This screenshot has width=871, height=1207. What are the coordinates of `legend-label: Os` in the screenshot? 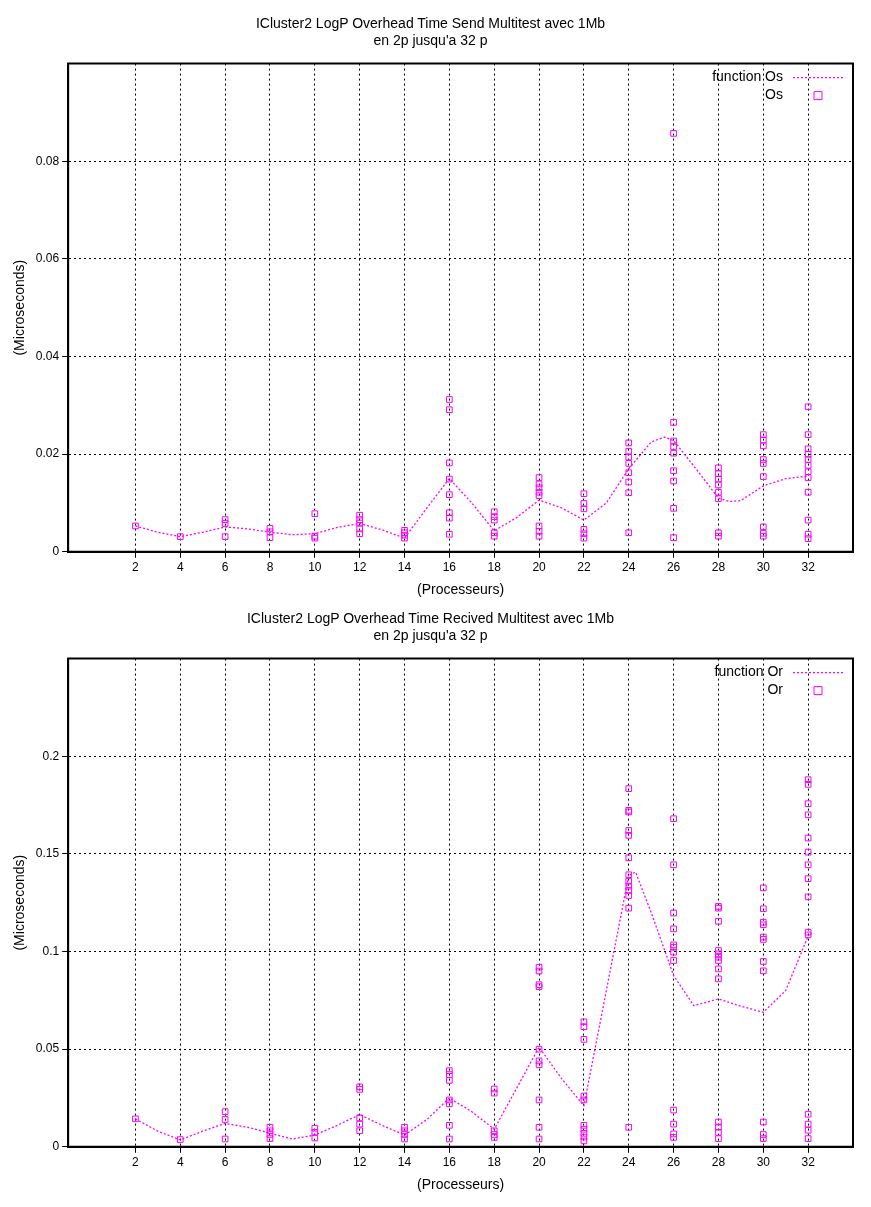 It's located at (774, 94).